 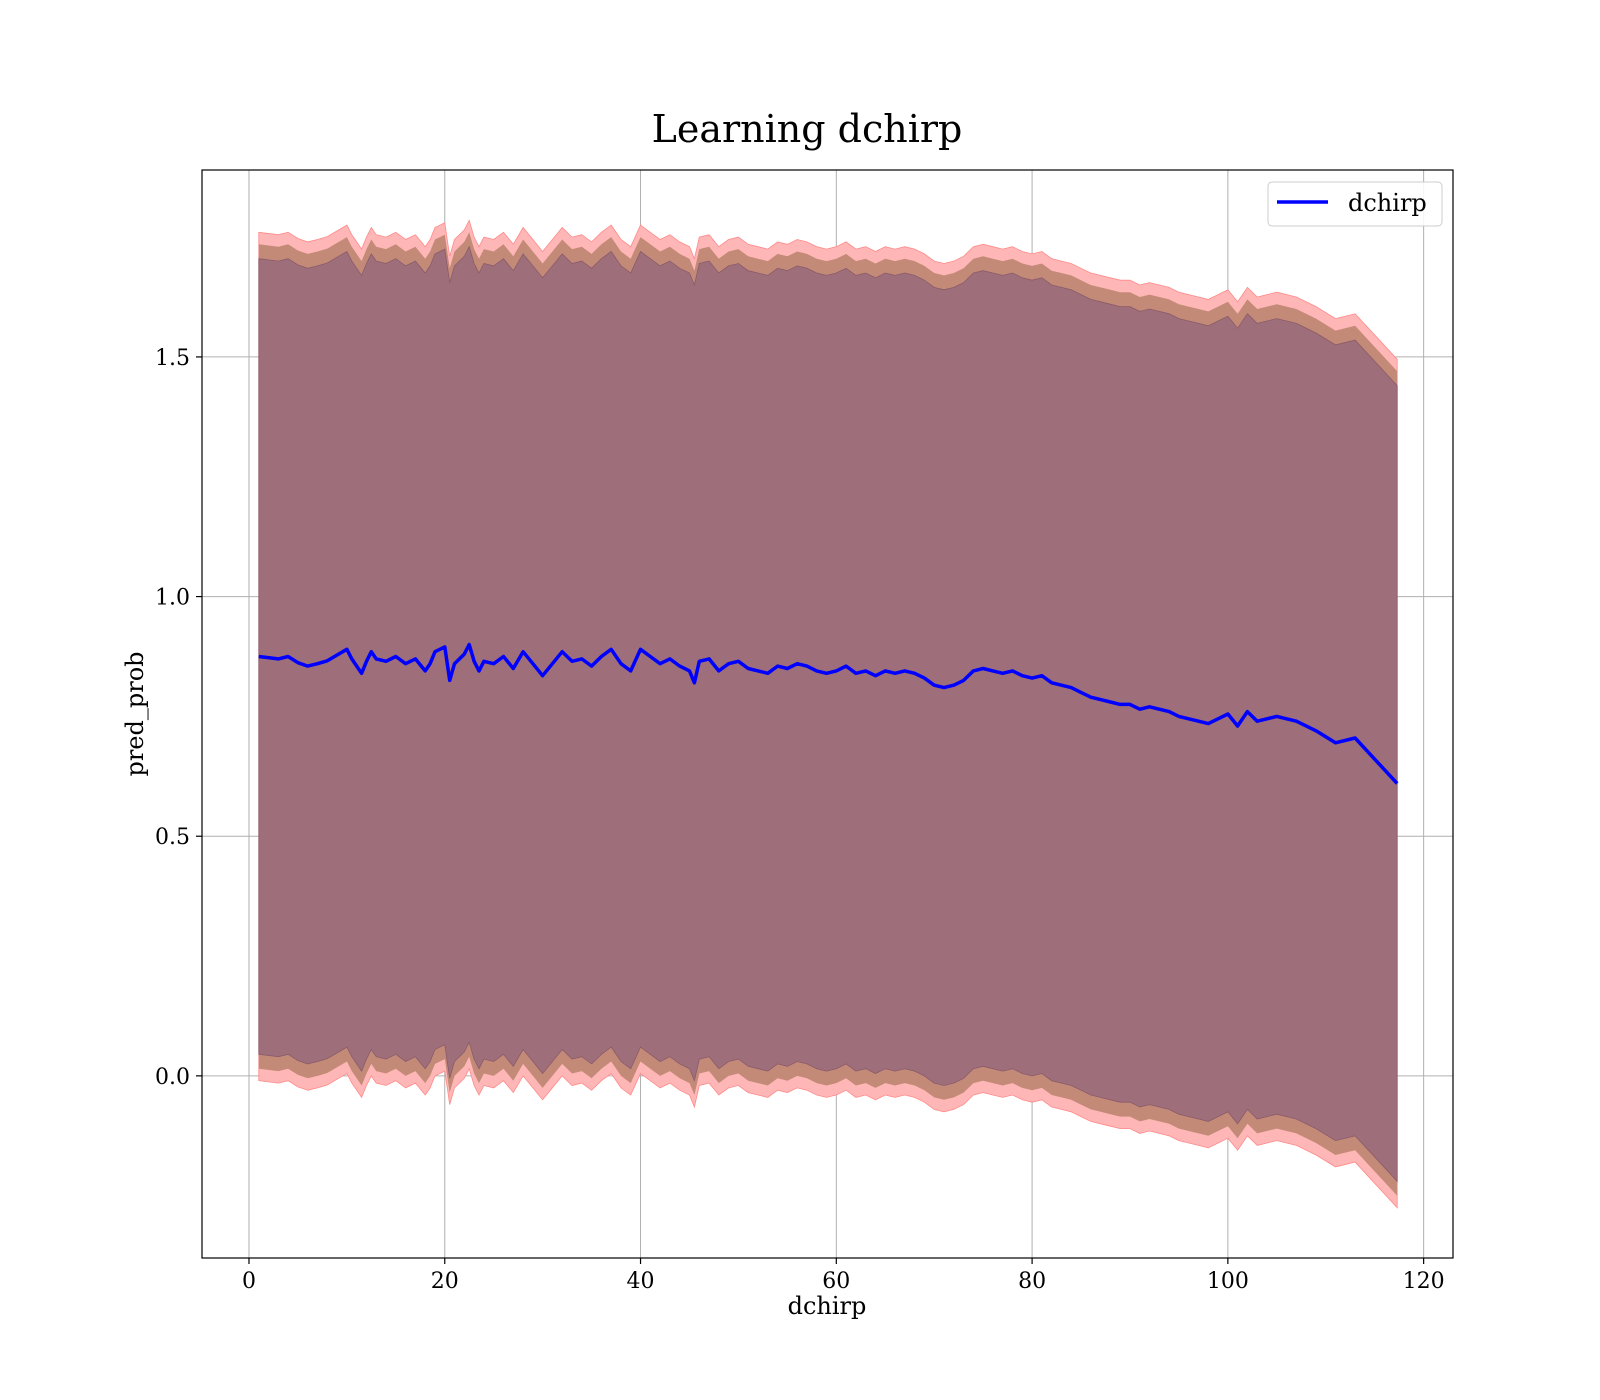 I want to click on y-tick-label: 0.0, so click(x=172, y=1077).